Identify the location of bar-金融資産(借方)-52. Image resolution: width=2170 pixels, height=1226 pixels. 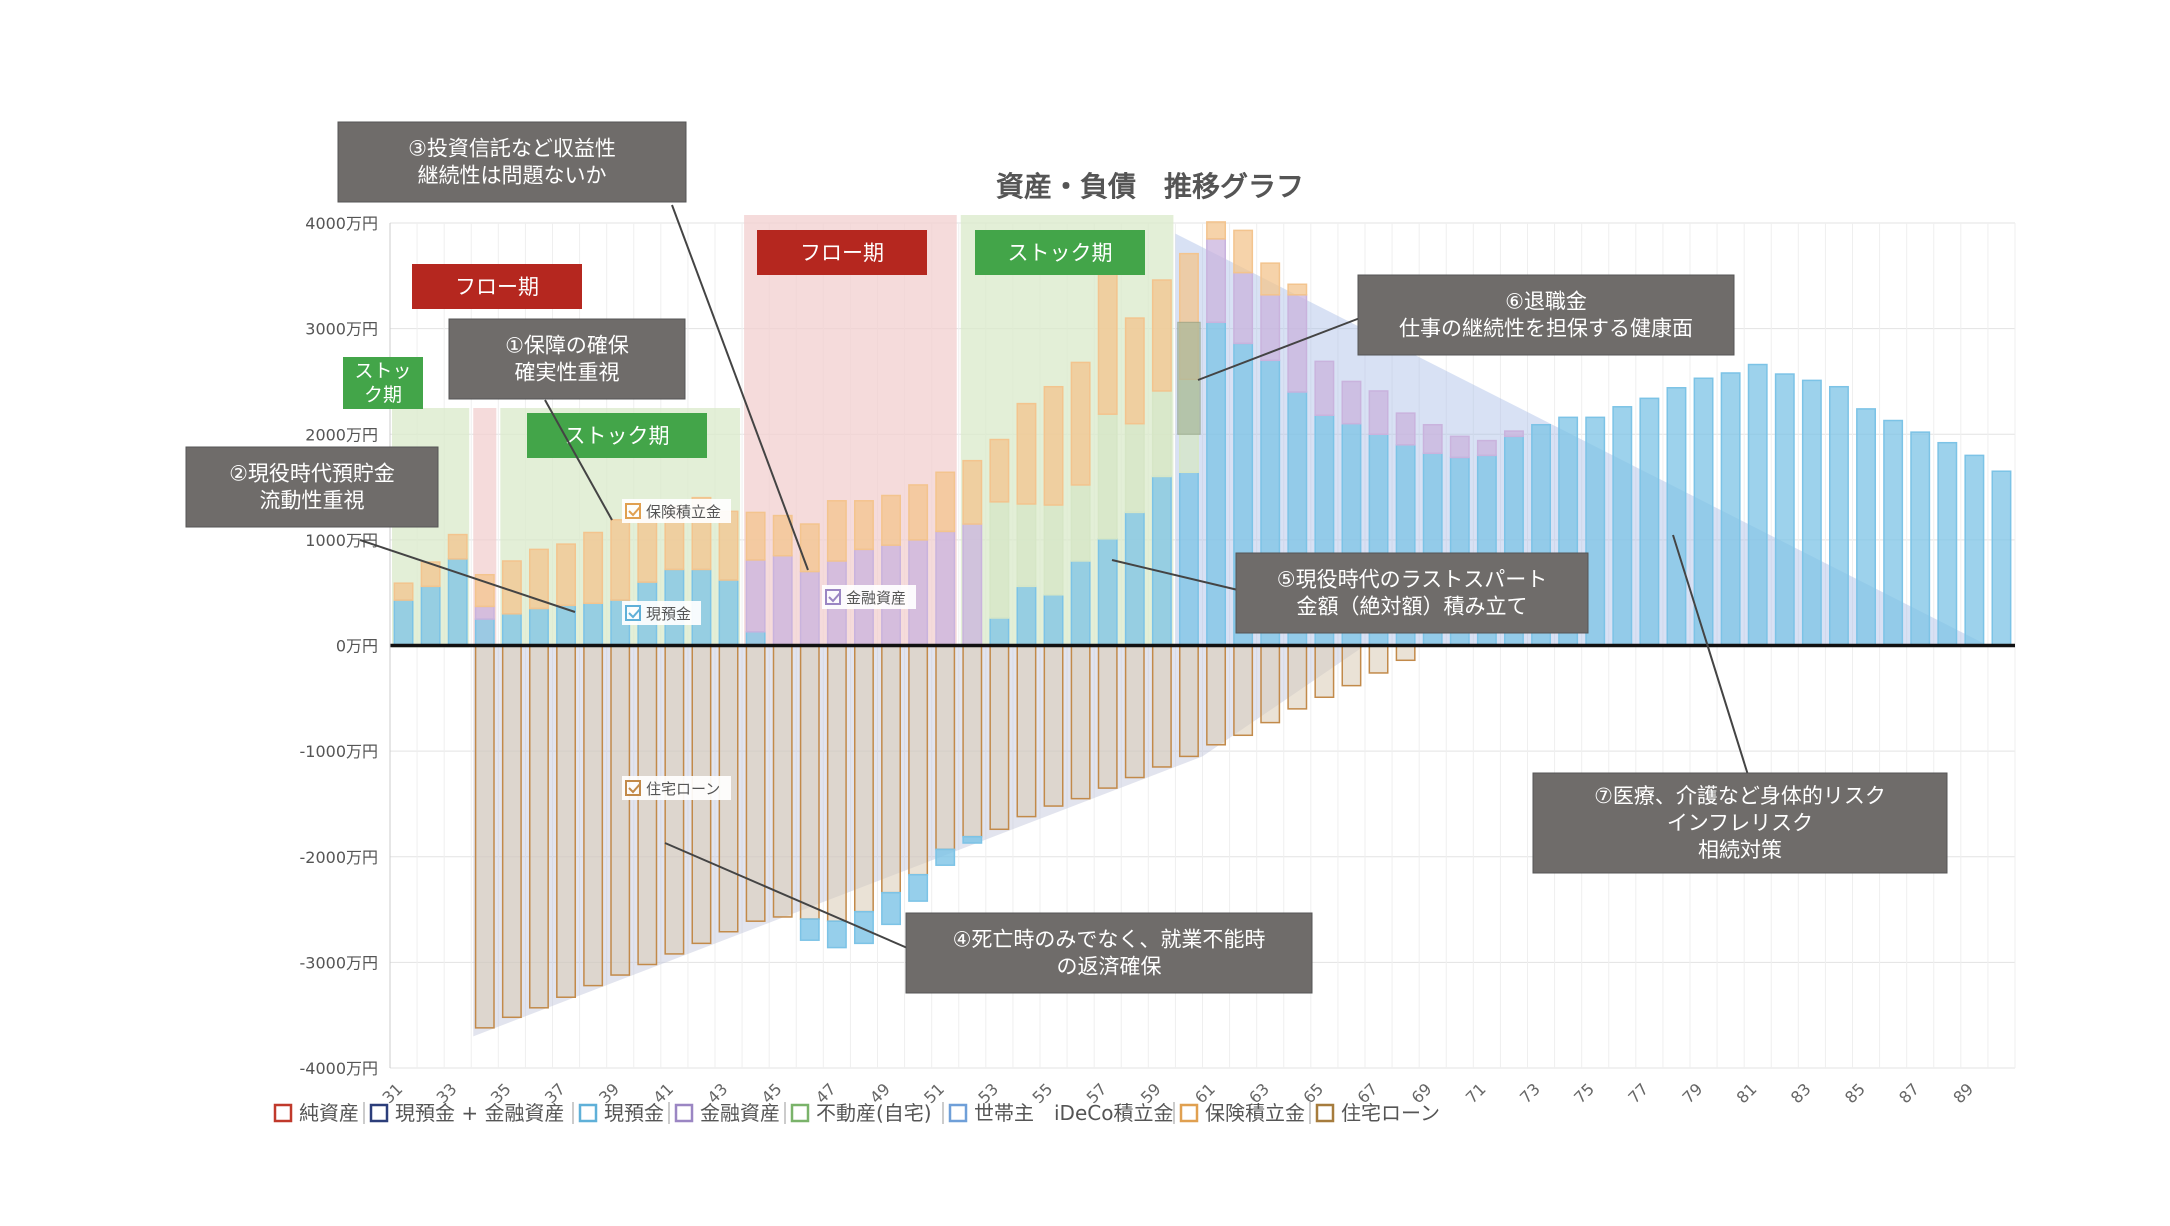
(972, 839).